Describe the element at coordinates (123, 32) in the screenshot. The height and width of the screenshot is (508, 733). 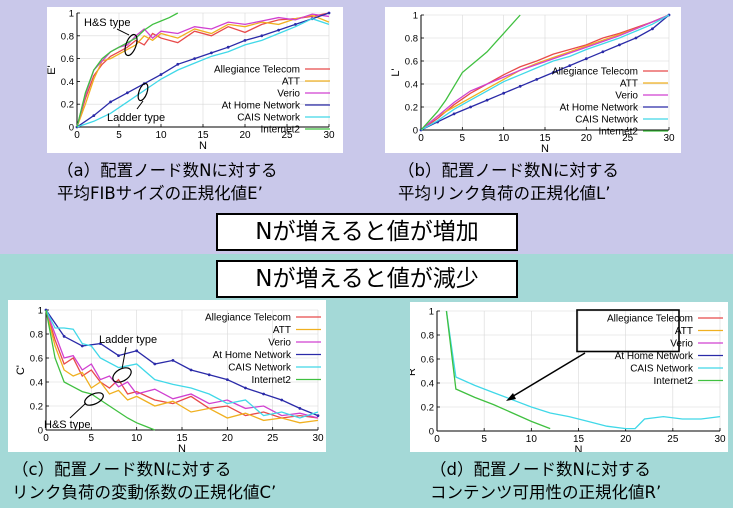
I see `annotation-hs-leader` at that location.